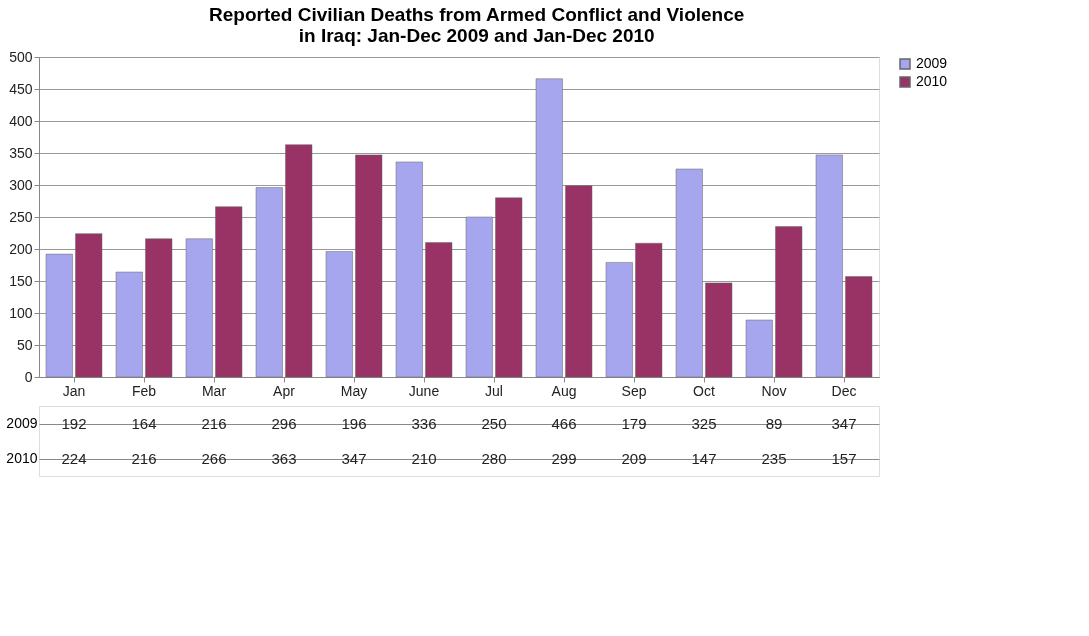  I want to click on y-tick-label: 450, so click(21, 88).